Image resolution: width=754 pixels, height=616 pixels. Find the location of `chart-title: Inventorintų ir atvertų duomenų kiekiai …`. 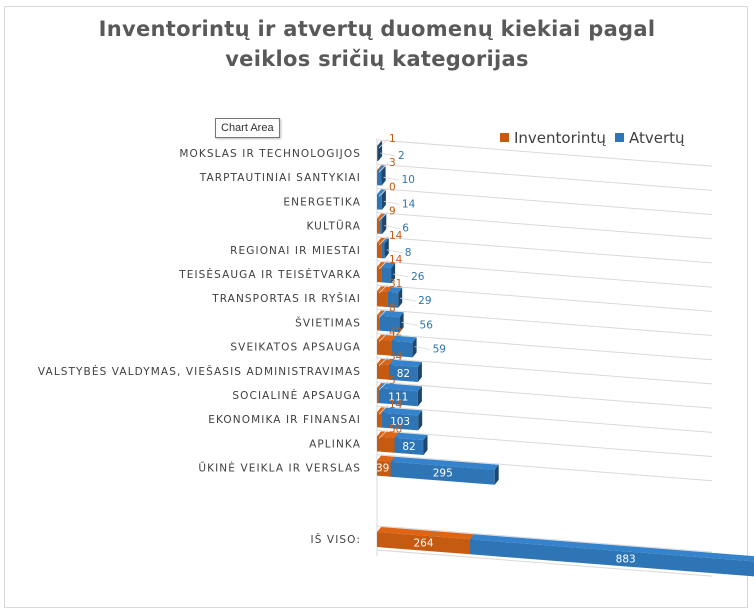

chart-title: Inventorintų ir atvertų duomenų kiekiai … is located at coordinates (377, 44).